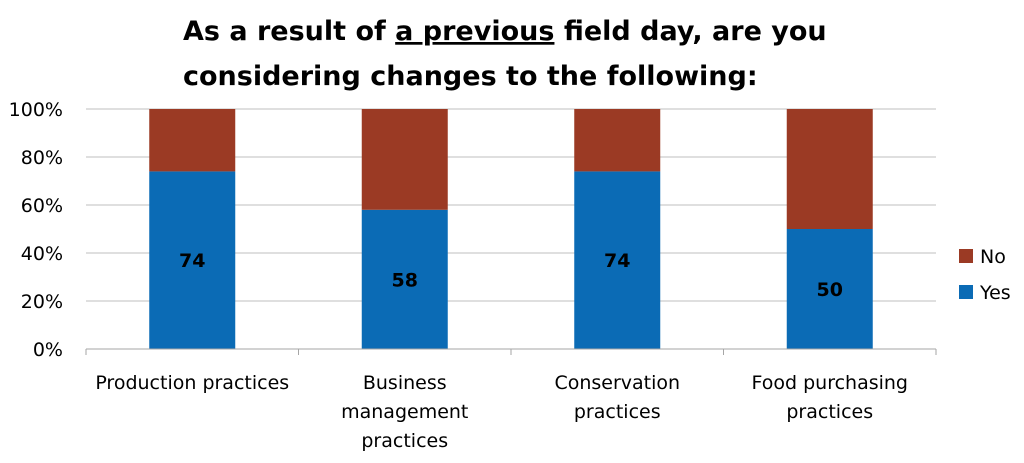  Describe the element at coordinates (617, 383) in the screenshot. I see `x-tick-label: Conservation` at that location.